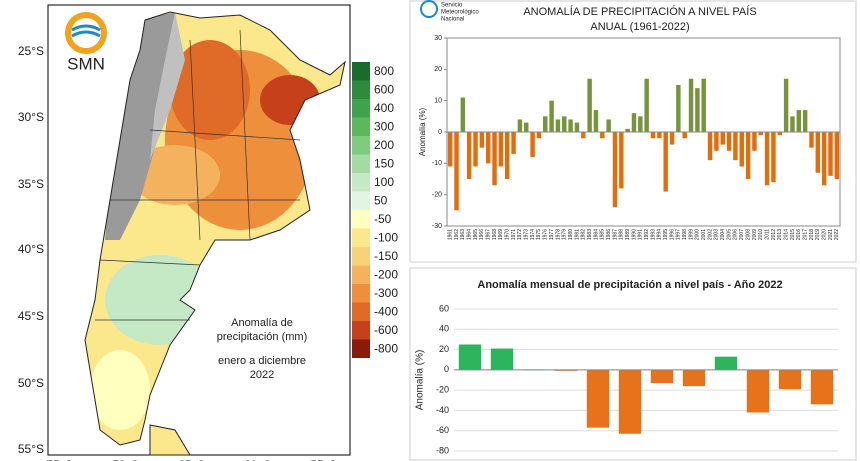  Describe the element at coordinates (748, 234) in the screenshot. I see `x-tick-label: 2008` at that location.